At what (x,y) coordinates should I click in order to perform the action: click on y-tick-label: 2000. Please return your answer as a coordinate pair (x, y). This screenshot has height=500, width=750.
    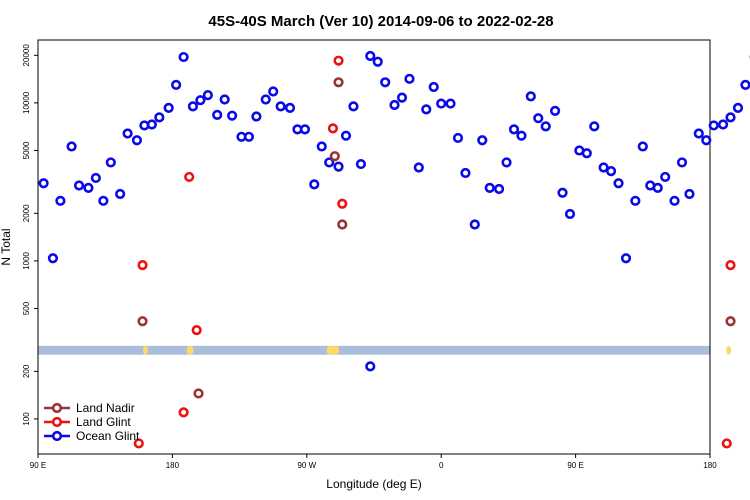
    Looking at the image, I should click on (26, 213).